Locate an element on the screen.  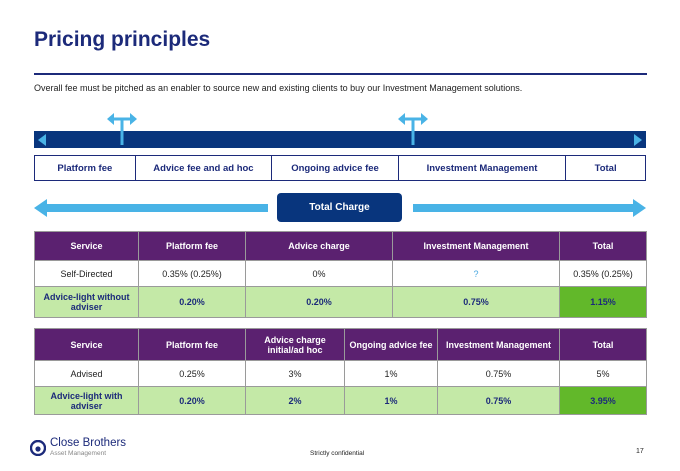
table-cell: 1.15% is located at coordinates (603, 302).